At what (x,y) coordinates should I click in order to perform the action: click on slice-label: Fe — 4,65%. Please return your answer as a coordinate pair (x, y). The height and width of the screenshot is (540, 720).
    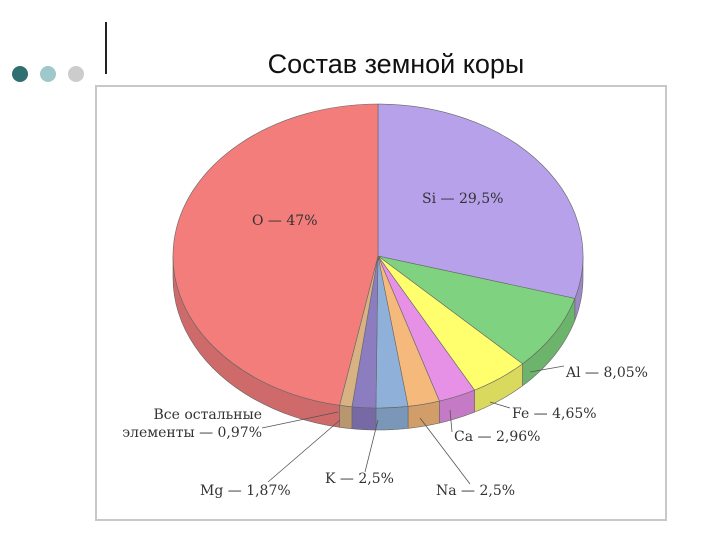
    Looking at the image, I should click on (554, 414).